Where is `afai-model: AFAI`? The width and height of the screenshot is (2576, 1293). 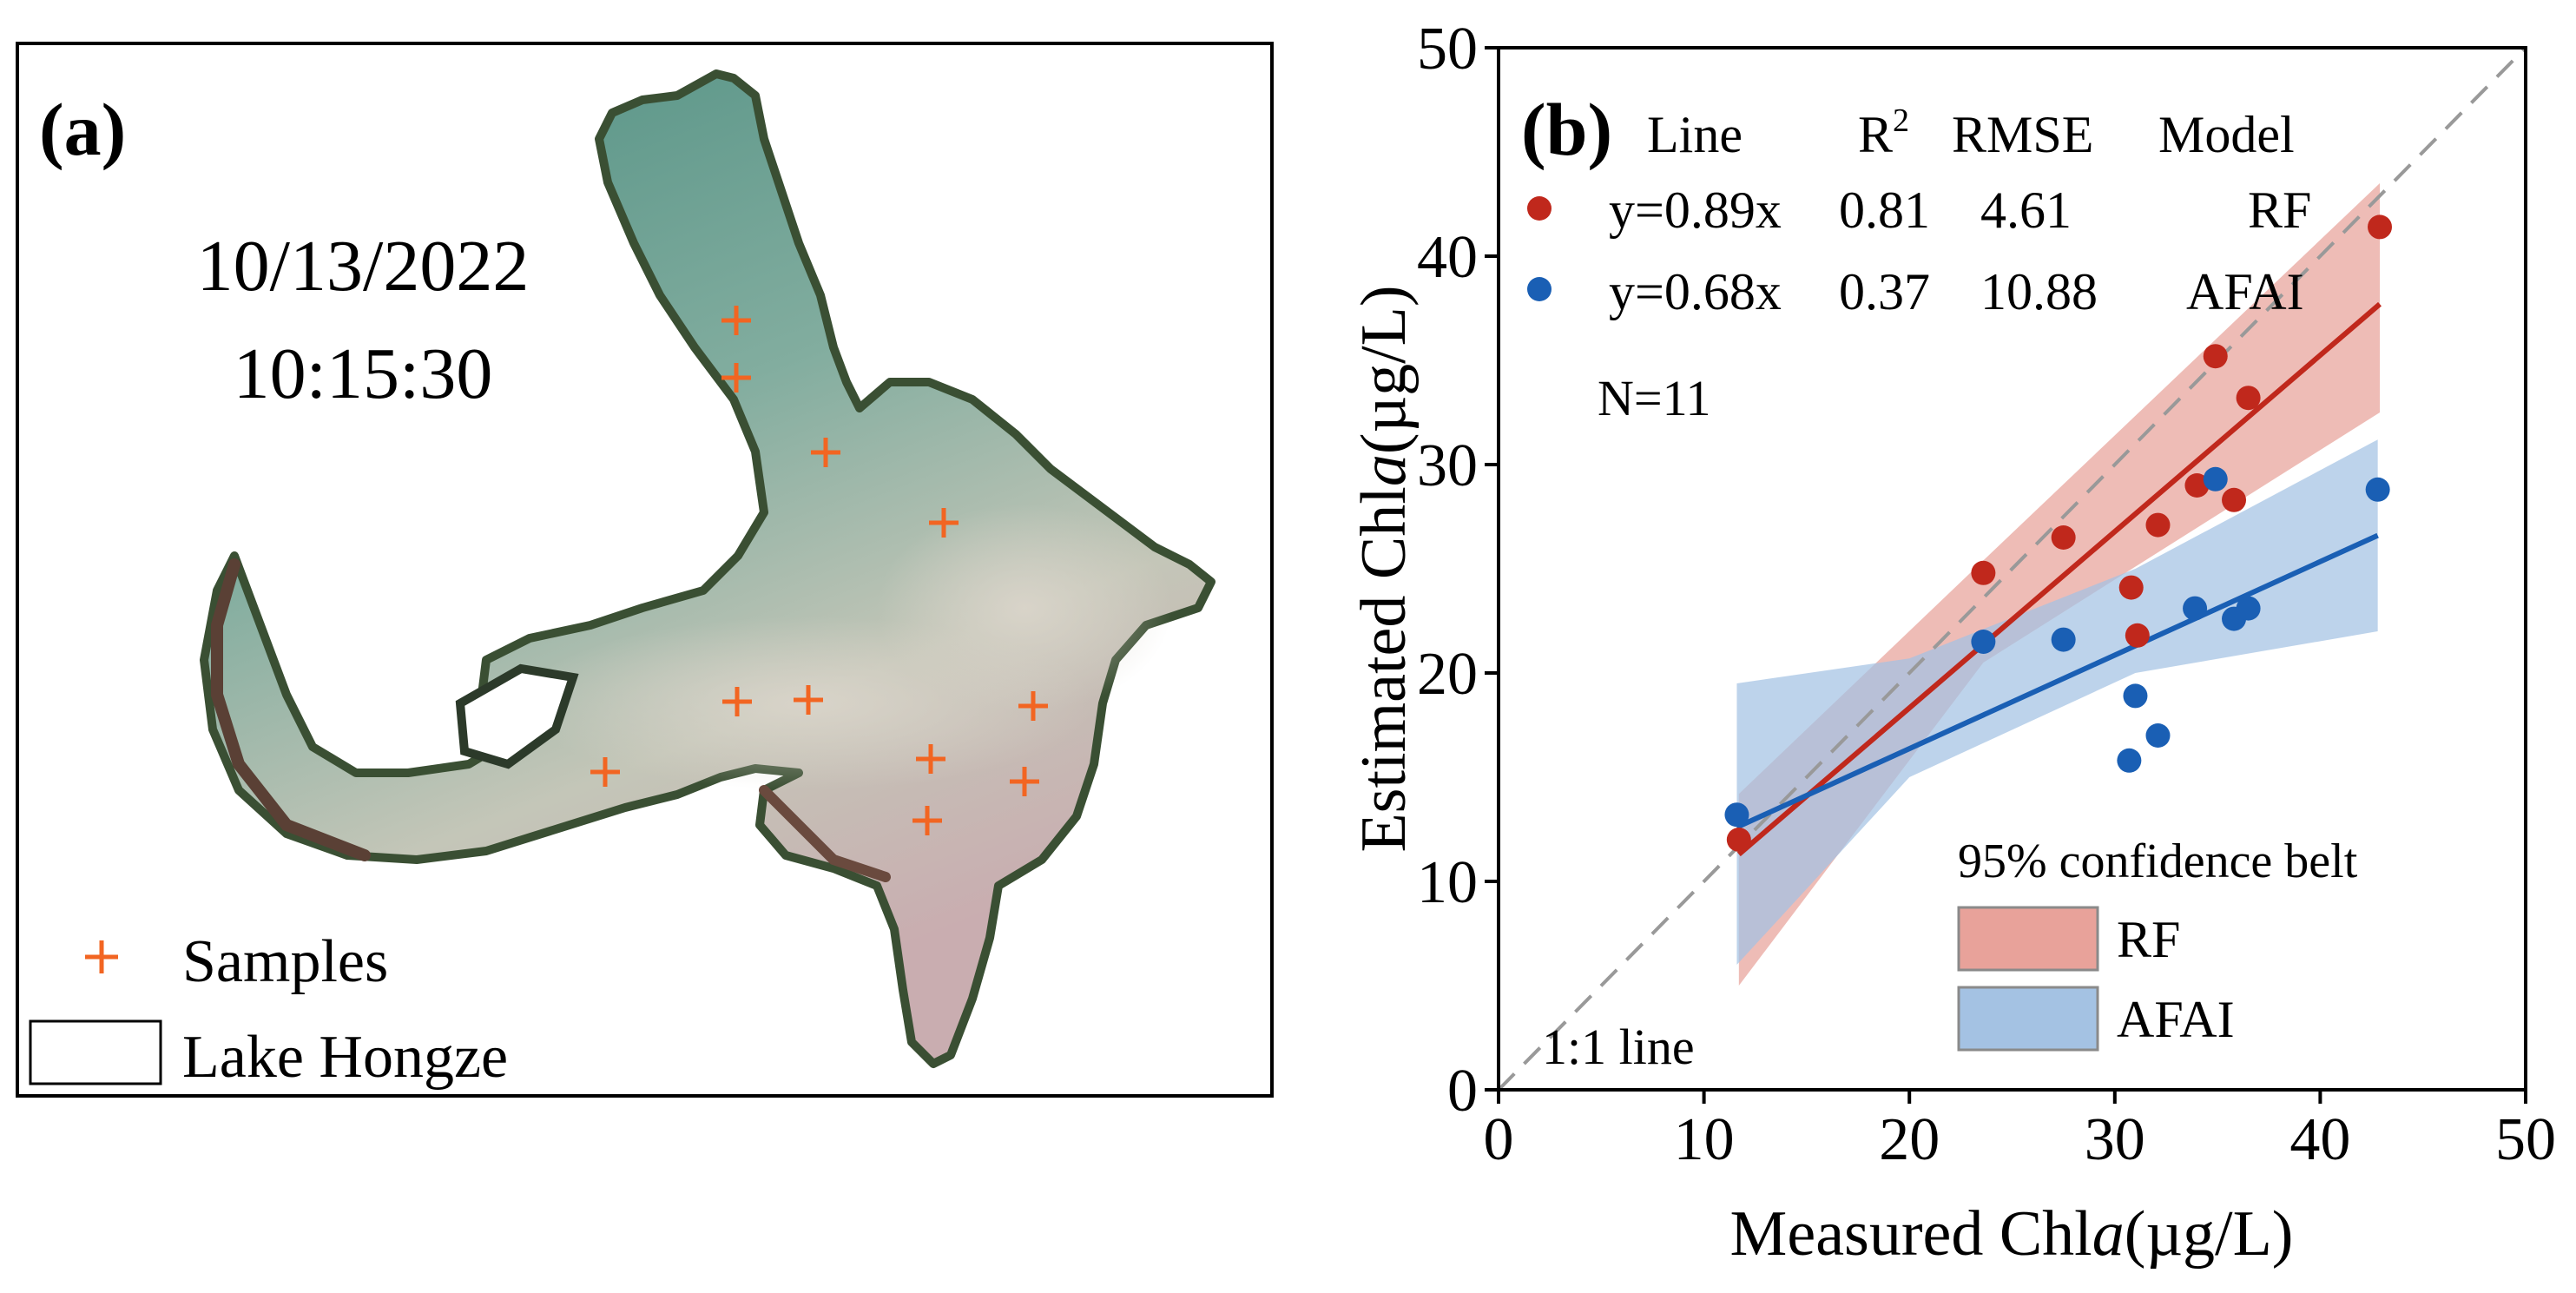
afai-model: AFAI is located at coordinates (2245, 291).